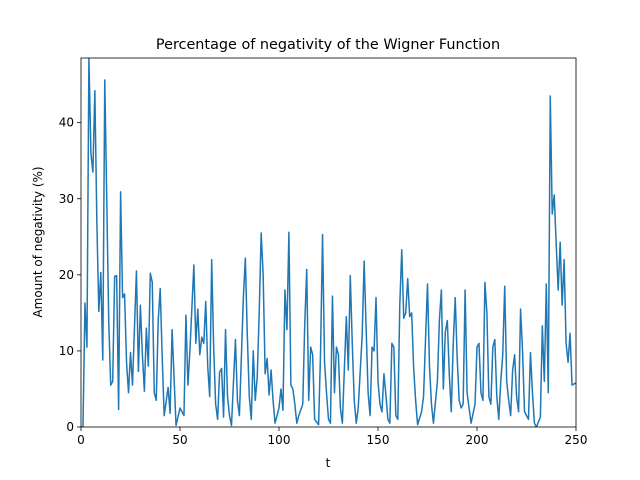 The width and height of the screenshot is (640, 480). Describe the element at coordinates (179, 440) in the screenshot. I see `x-tick-label: 50` at that location.